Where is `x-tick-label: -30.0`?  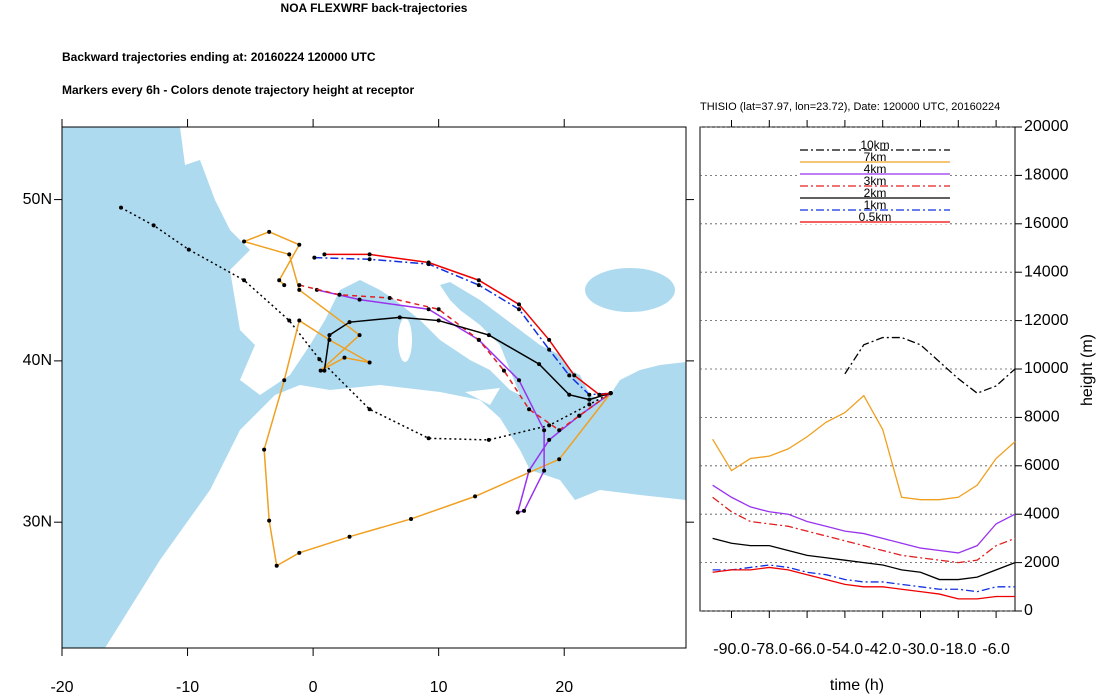
x-tick-label: -30.0 is located at coordinates (920, 649).